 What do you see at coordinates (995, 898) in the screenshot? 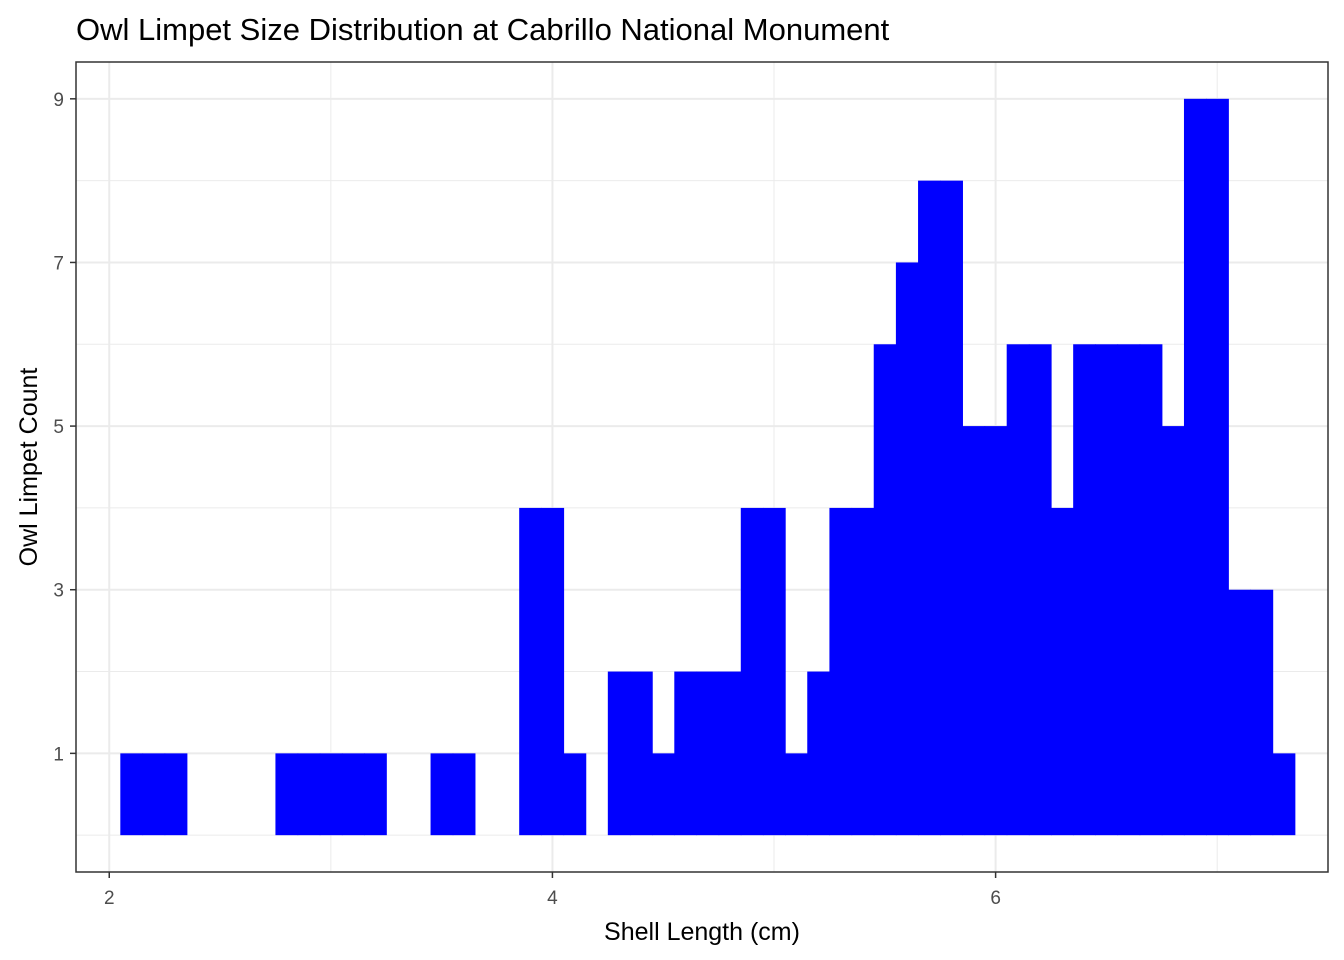
I see `x-tick-label: 6` at bounding box center [995, 898].